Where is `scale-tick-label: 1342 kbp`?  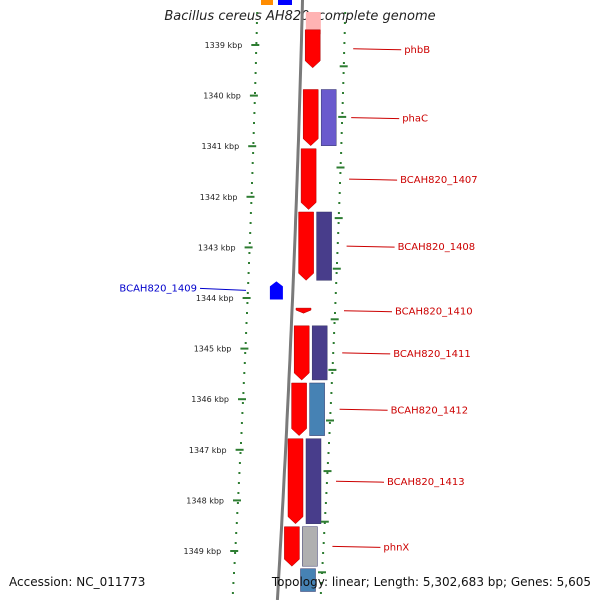
scale-tick-label: 1342 kbp is located at coordinates (219, 197).